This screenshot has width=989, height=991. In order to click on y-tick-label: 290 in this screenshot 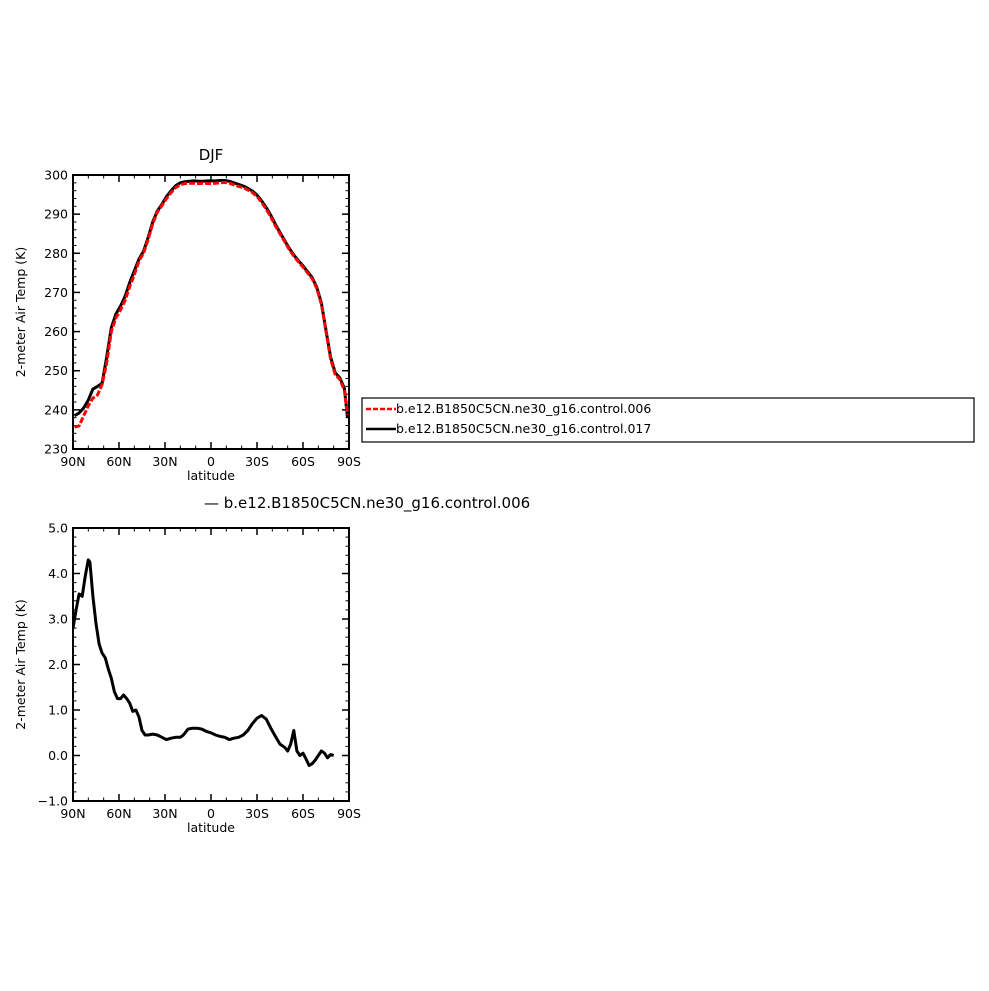, I will do `click(56, 214)`.